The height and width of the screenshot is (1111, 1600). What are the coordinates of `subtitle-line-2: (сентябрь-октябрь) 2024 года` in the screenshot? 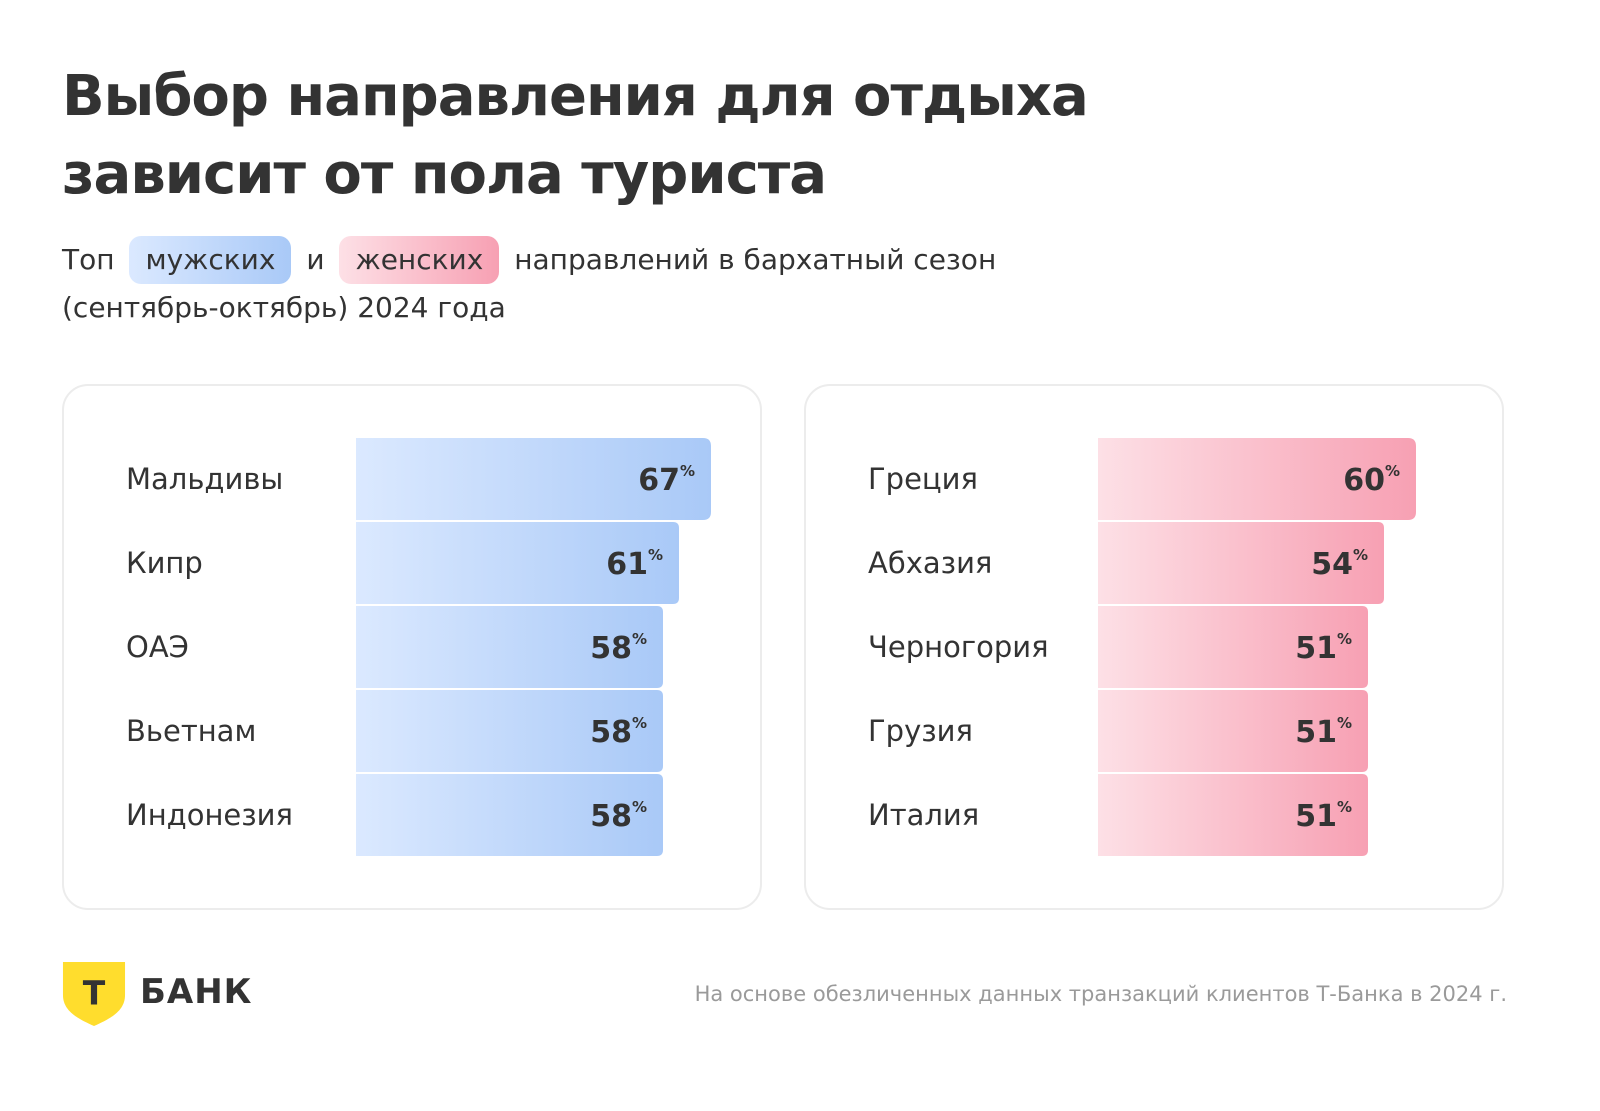 It's located at (284, 307).